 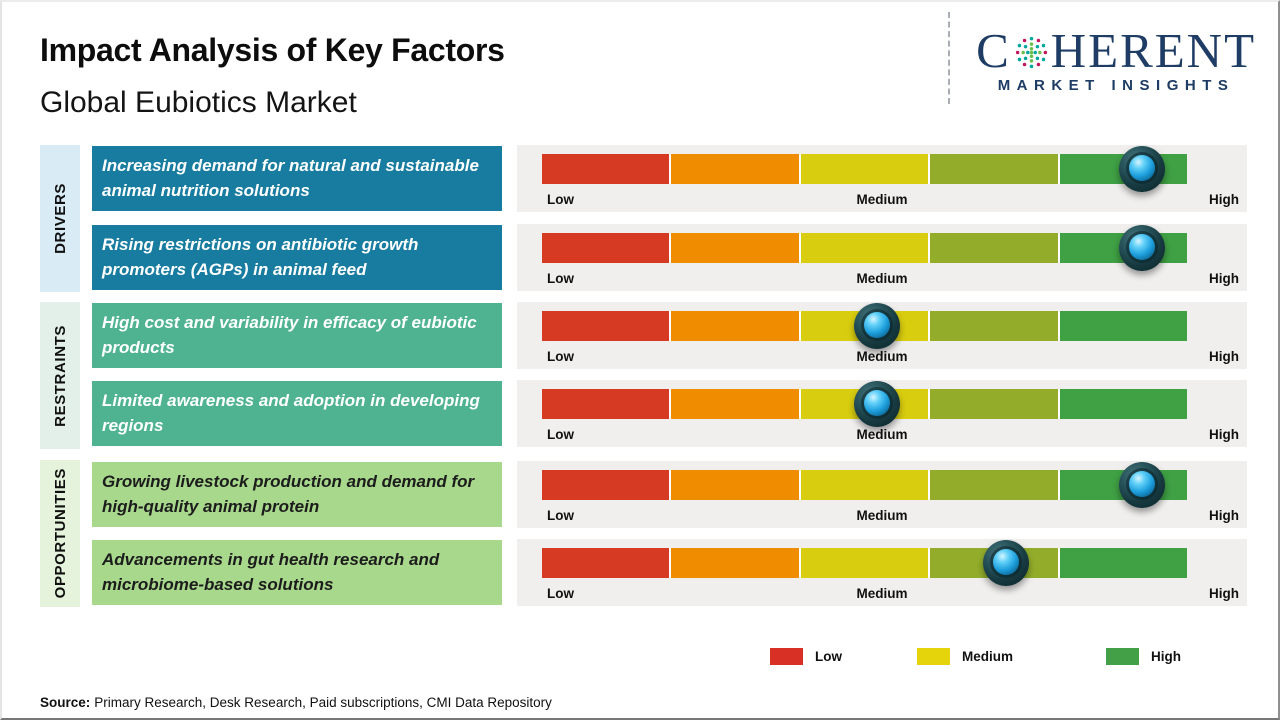 I want to click on legend-label-low: Low, so click(x=828, y=656).